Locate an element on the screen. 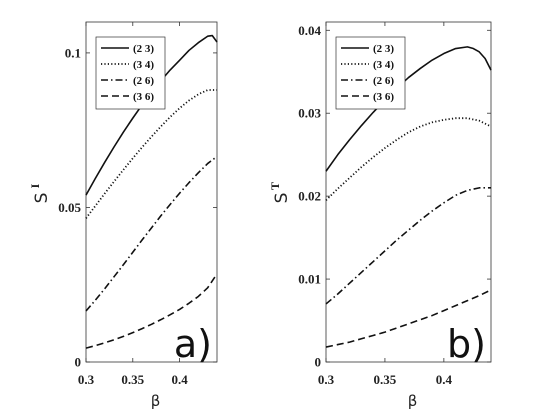 The height and width of the screenshot is (410, 545). panel-label: a) is located at coordinates (193, 344).